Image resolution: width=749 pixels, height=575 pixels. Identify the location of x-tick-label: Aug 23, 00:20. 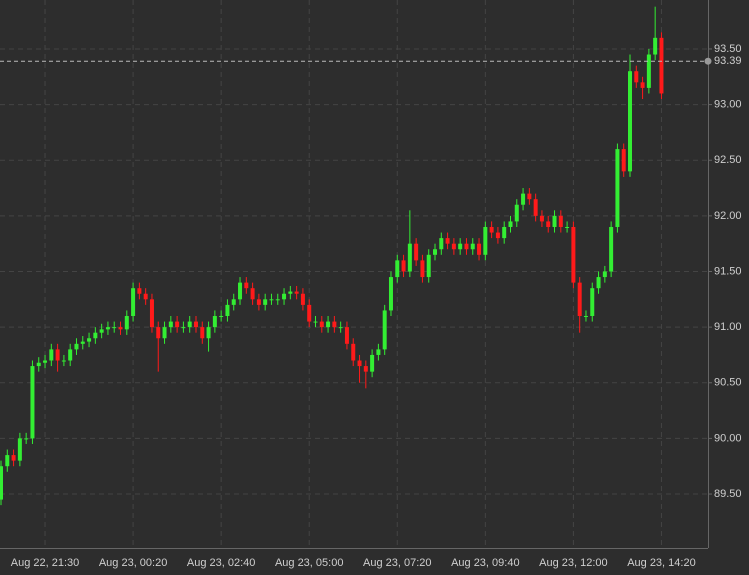
(133, 563).